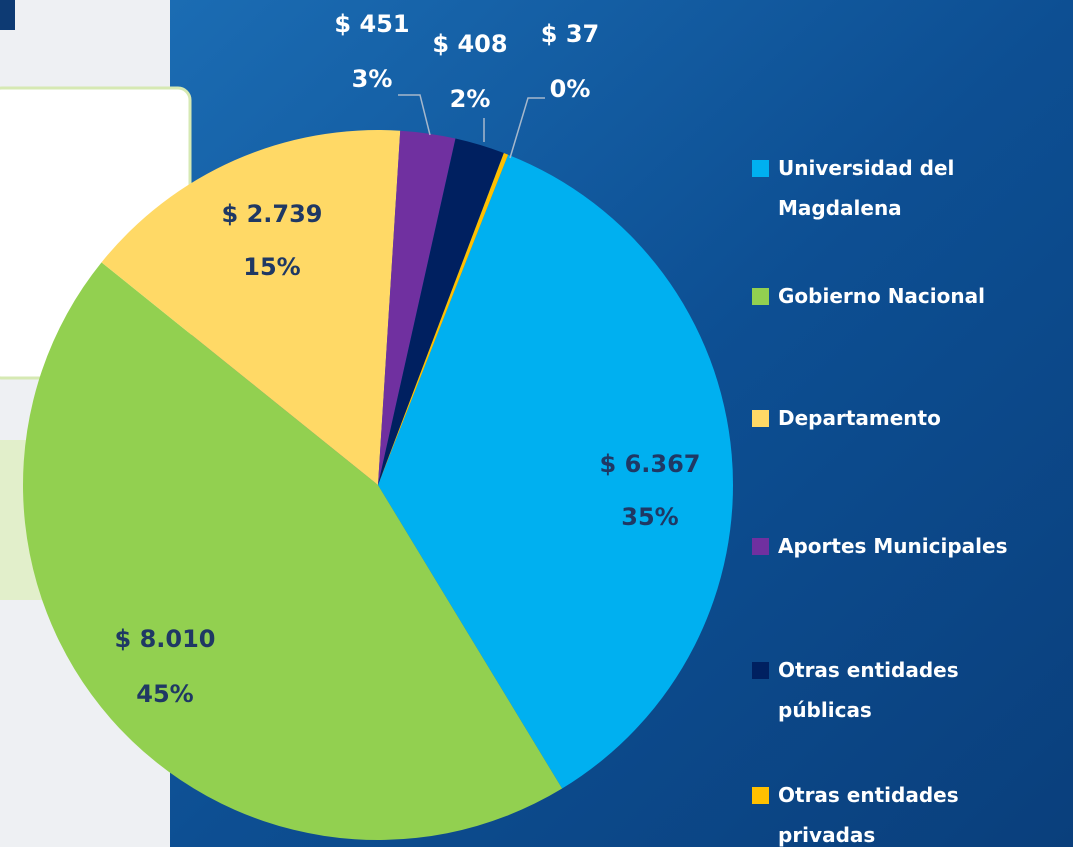  Describe the element at coordinates (372, 79) in the screenshot. I see `percent-label: 3%` at that location.